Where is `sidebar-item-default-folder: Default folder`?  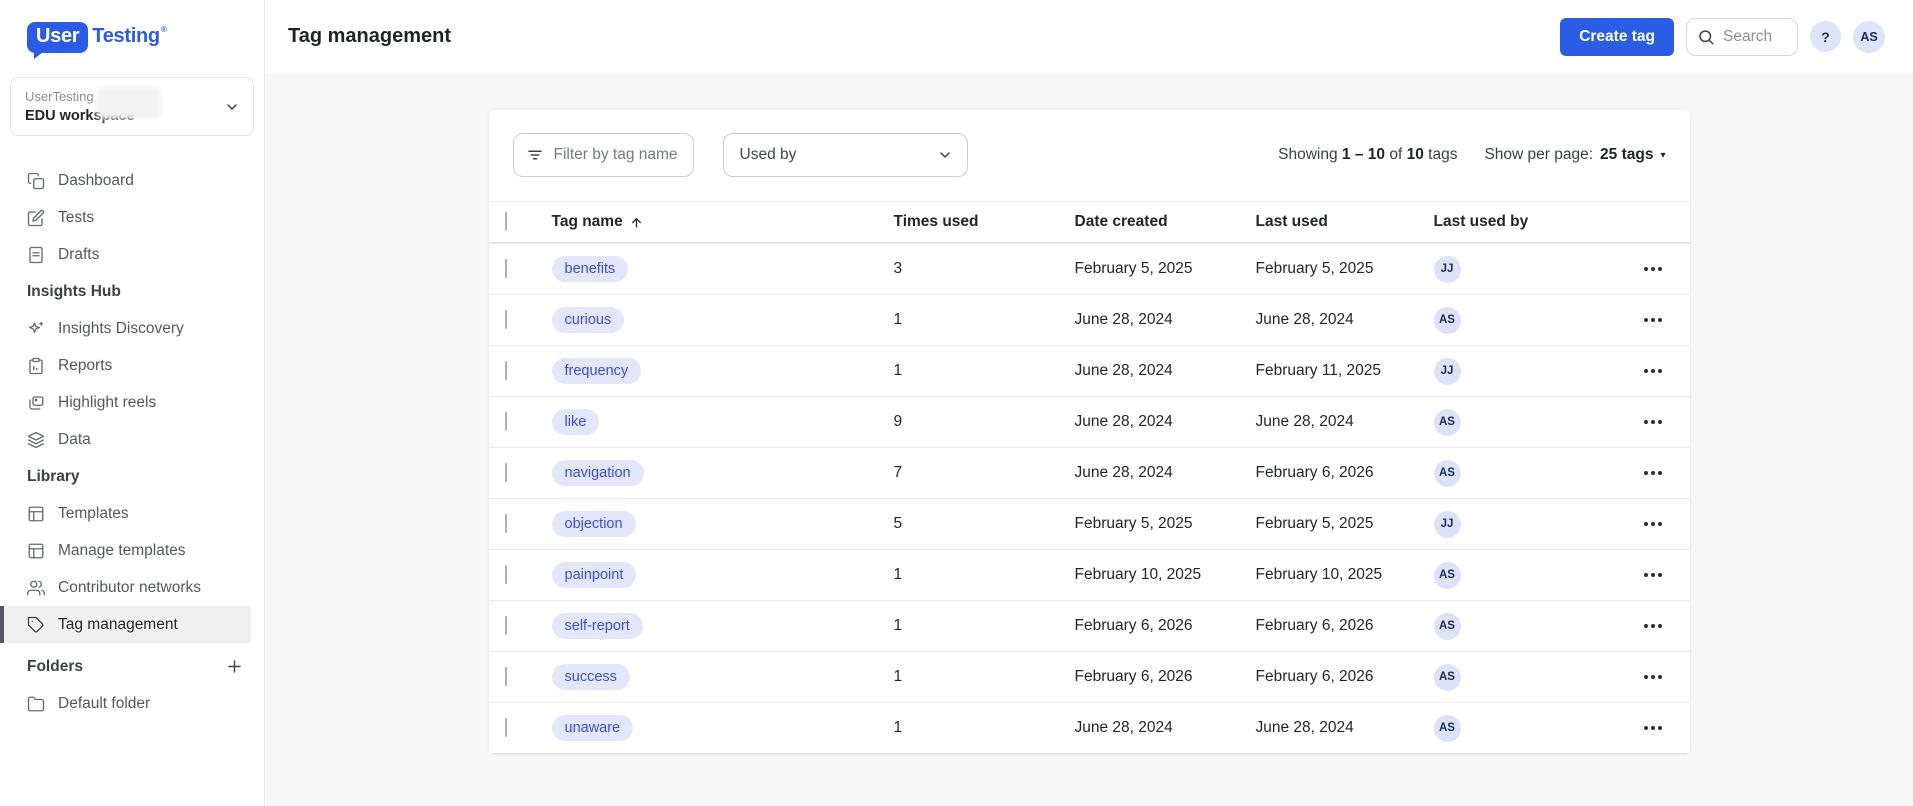 sidebar-item-default-folder: Default folder is located at coordinates (132, 703).